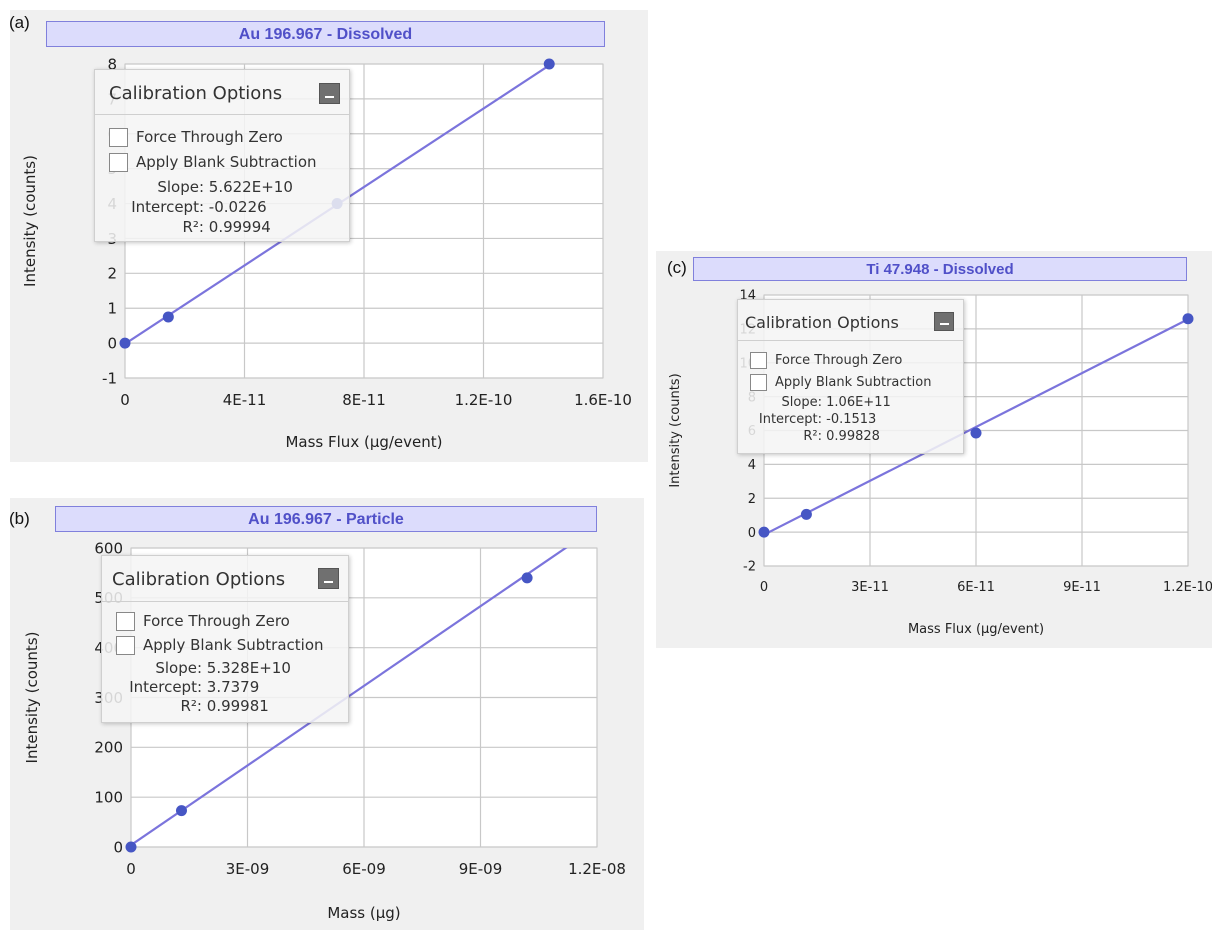  I want to click on x-tick-label: 3E-11, so click(870, 587).